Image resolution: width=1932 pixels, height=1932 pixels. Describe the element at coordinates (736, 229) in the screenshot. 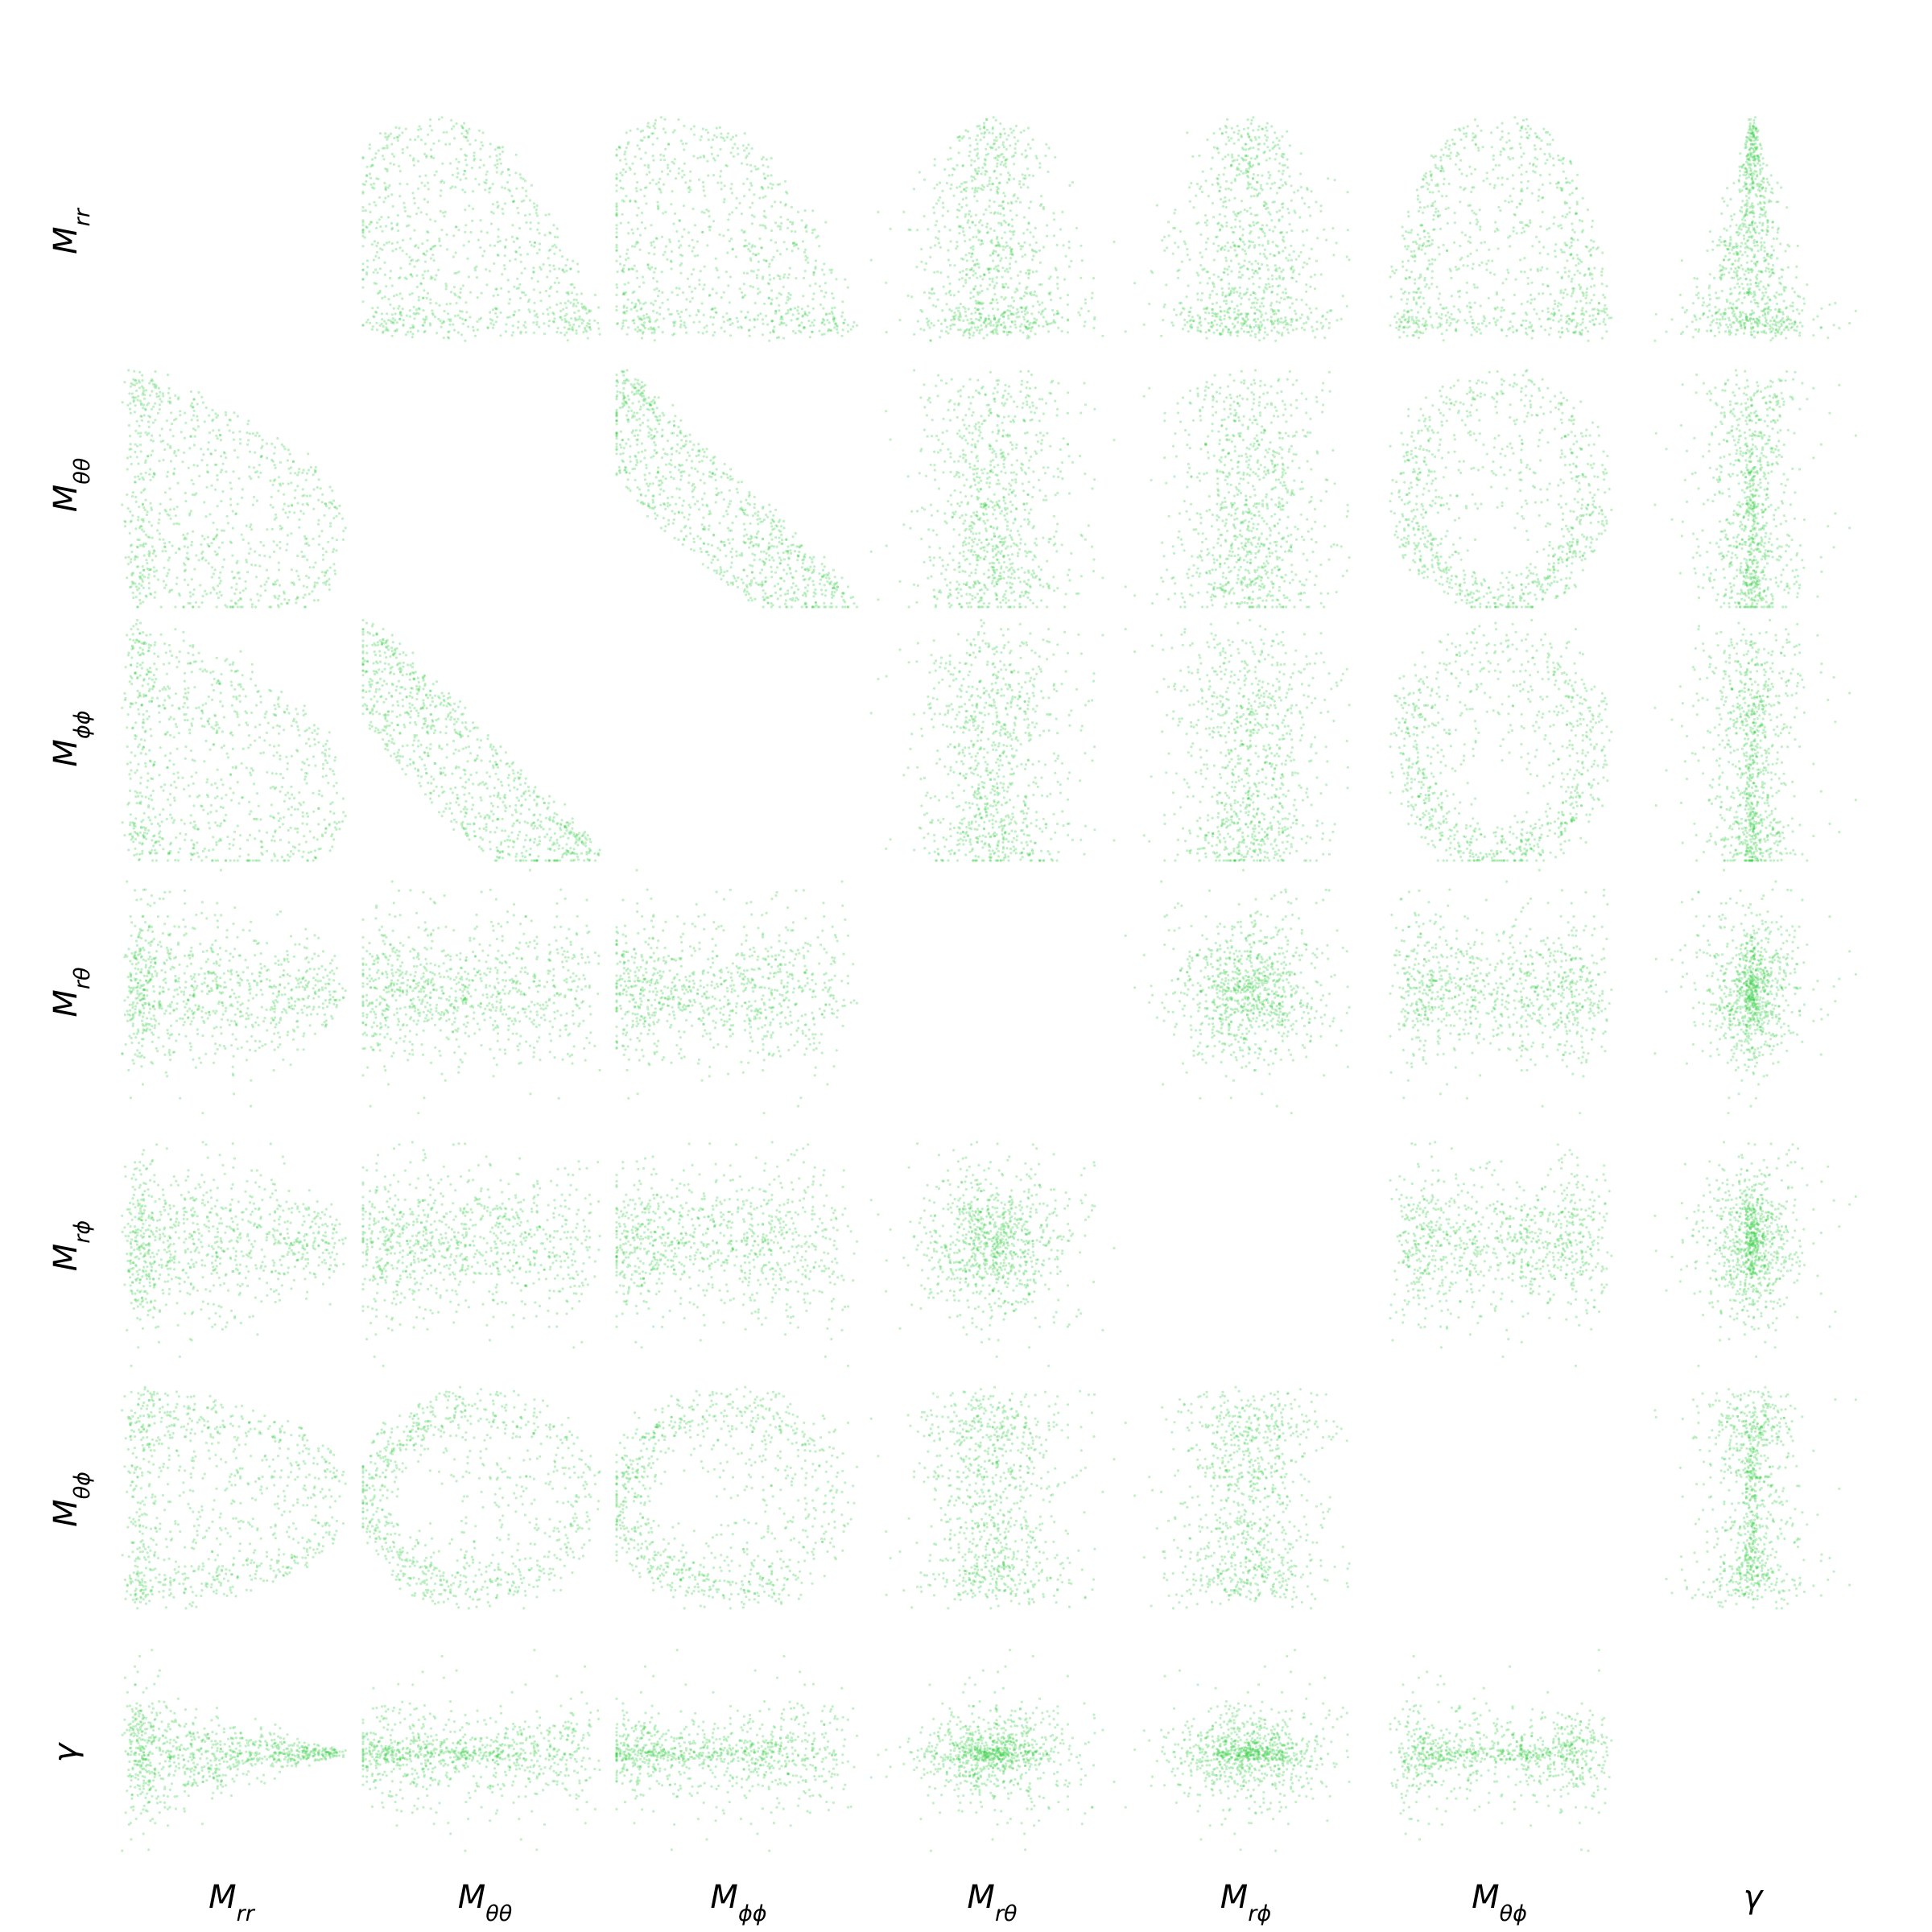

I see `panel-Mrr-vs-Mpp` at that location.